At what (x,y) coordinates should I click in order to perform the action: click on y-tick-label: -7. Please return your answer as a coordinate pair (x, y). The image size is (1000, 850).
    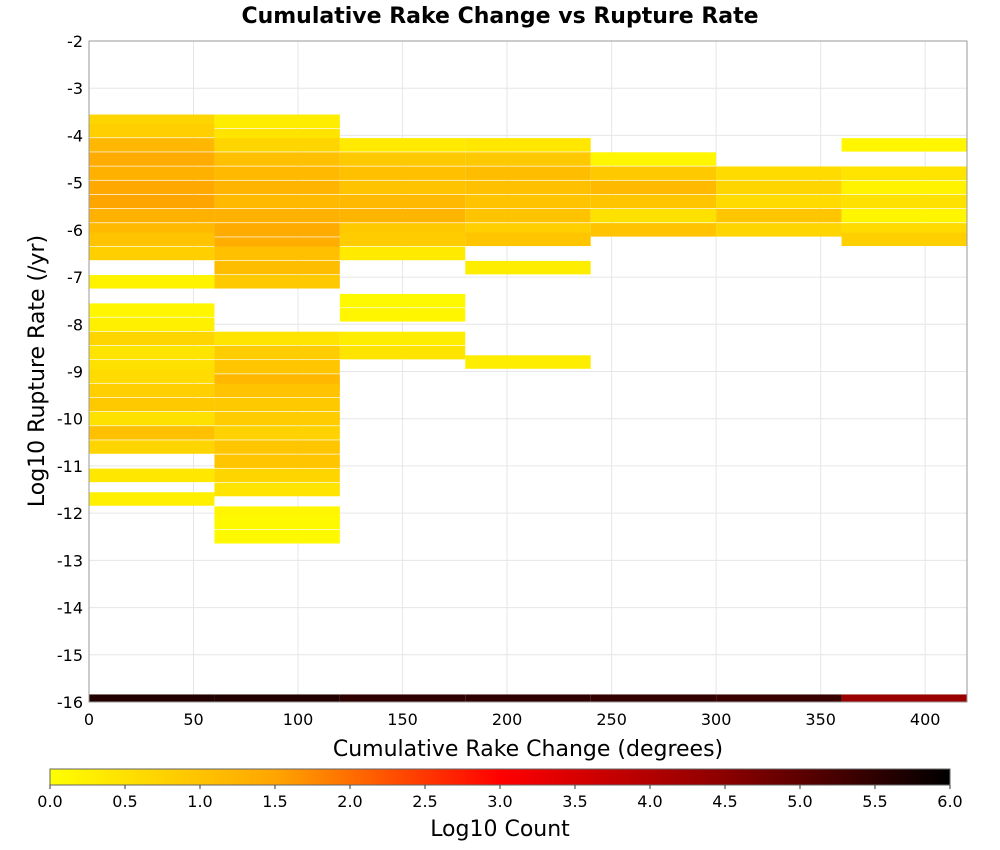
    Looking at the image, I should click on (75, 277).